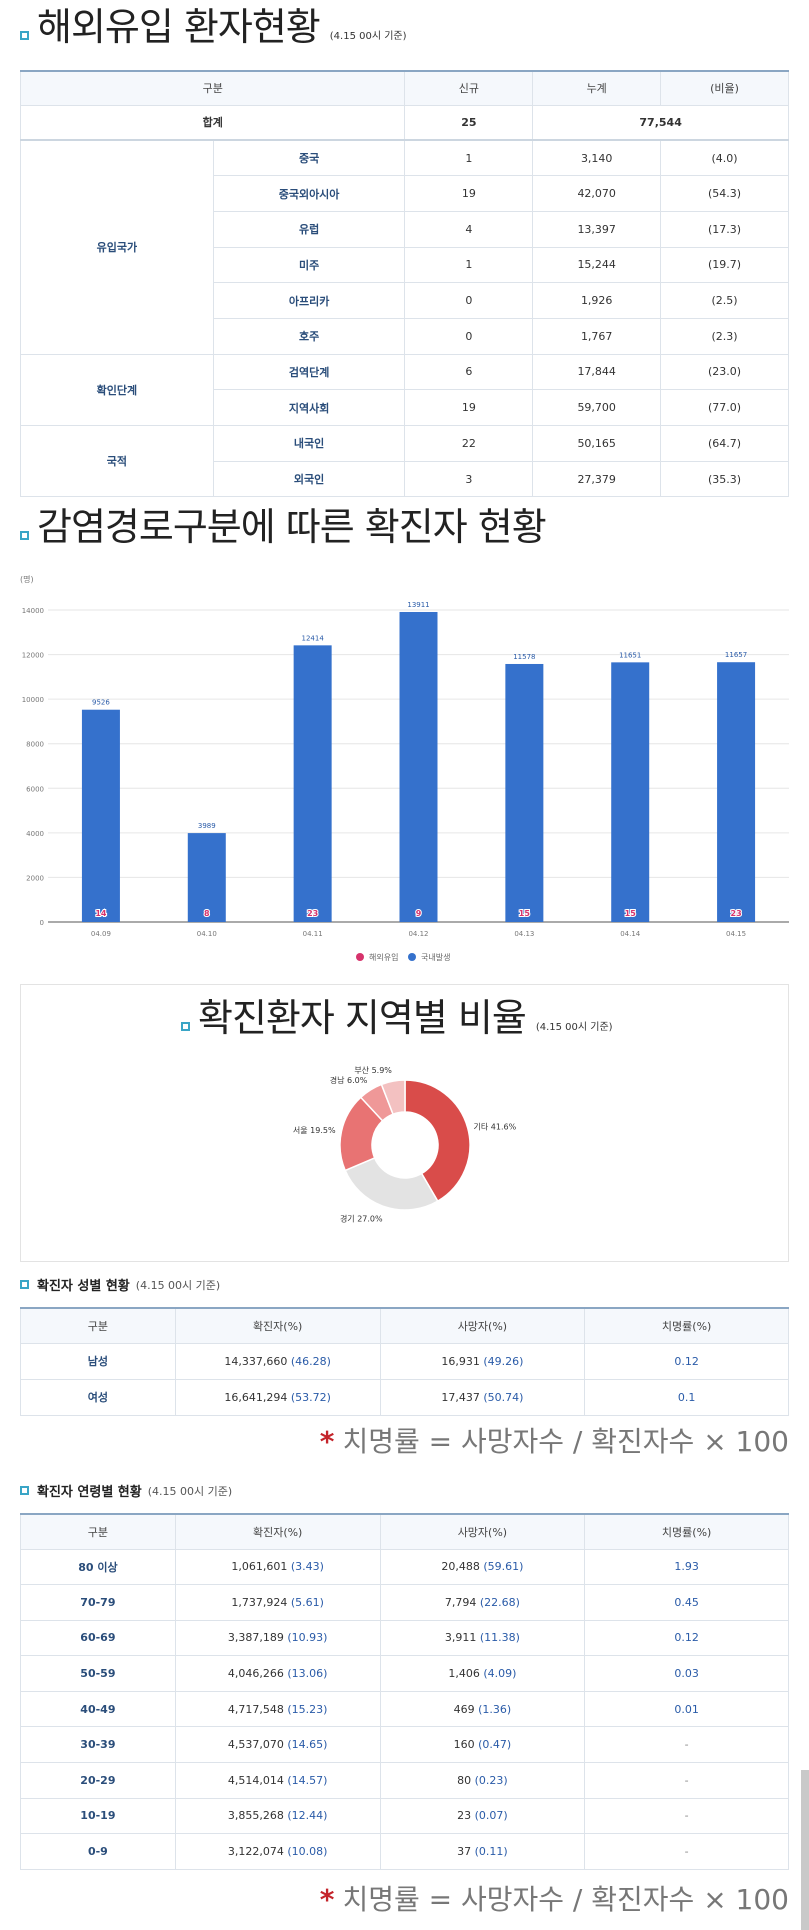  I want to click on legend-marker-domestic, so click(412, 957).